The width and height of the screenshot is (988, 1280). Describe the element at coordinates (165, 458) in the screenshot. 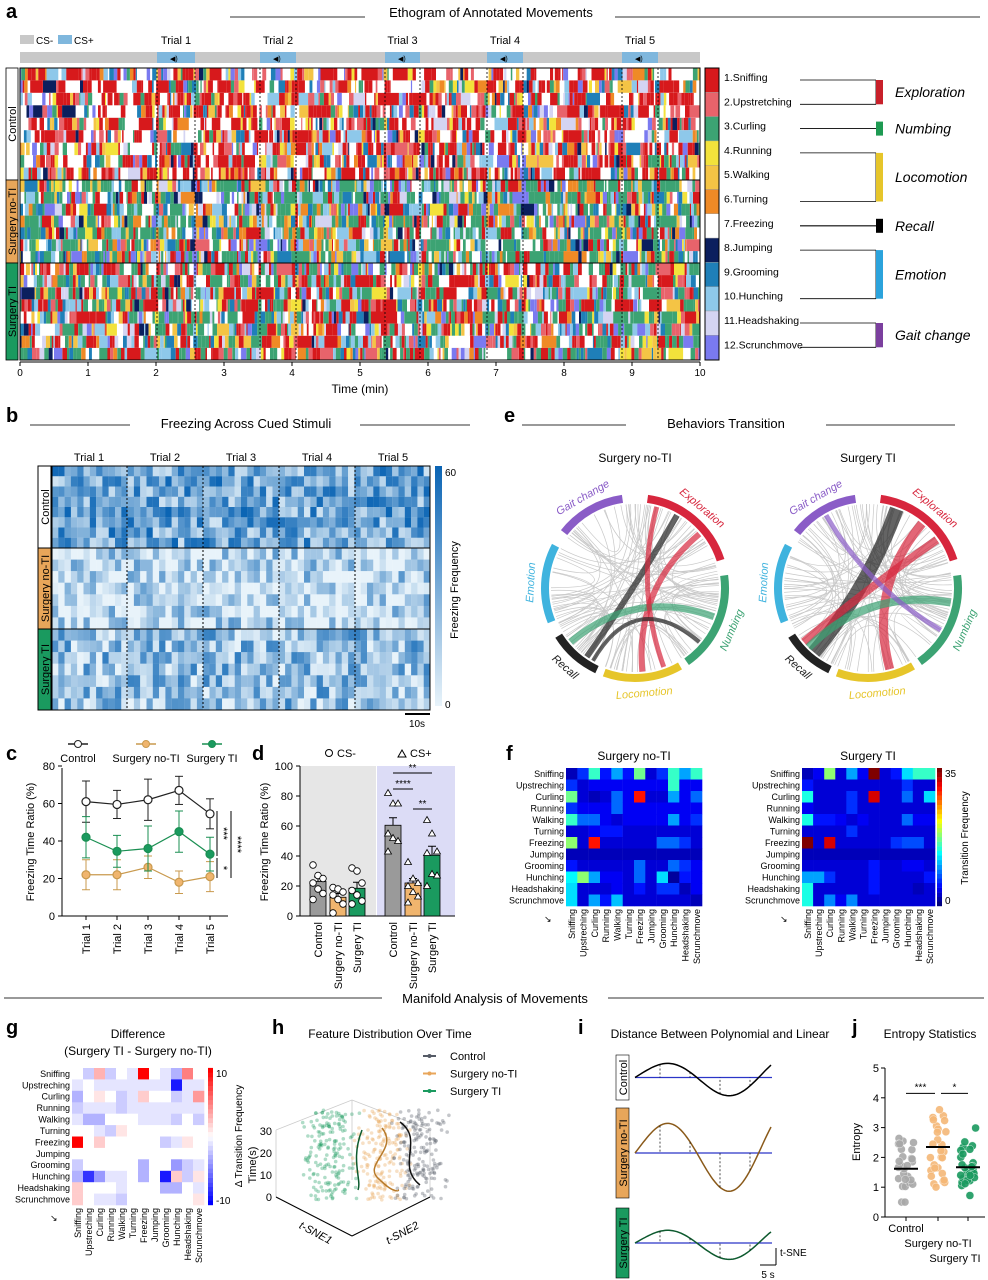

I see `trial-label: Trial 2` at that location.